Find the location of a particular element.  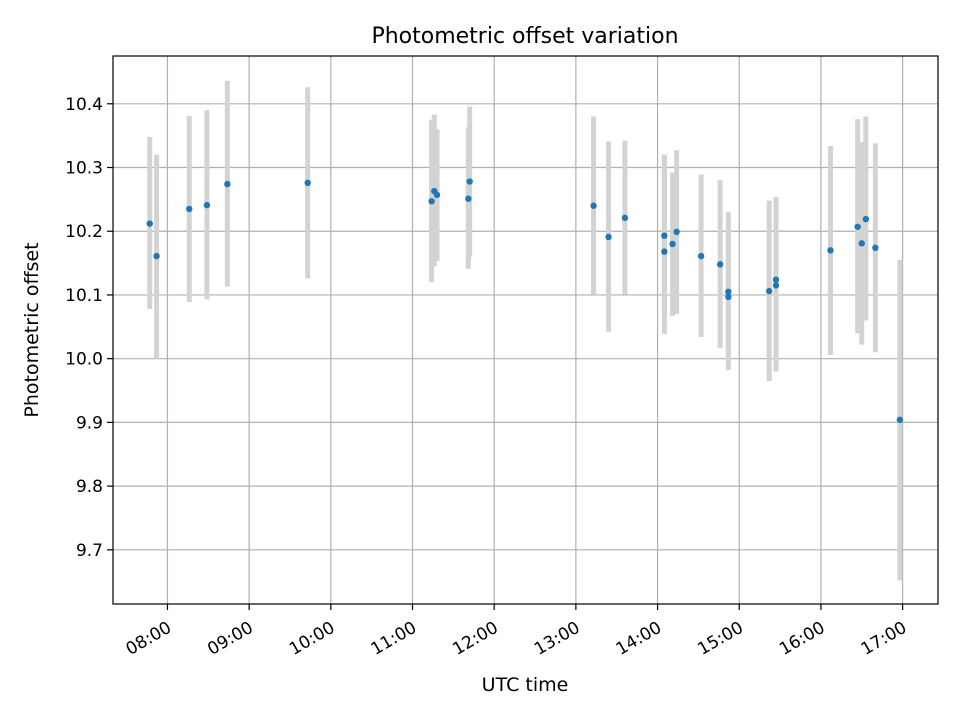

y-tick-label: 10.0 is located at coordinates (84, 360).